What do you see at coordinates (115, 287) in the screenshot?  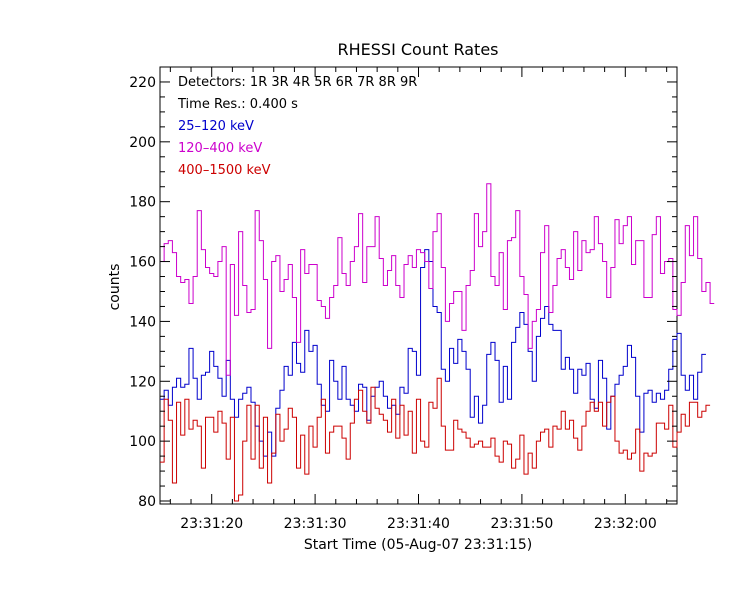 I see `y-axis-label: counts` at bounding box center [115, 287].